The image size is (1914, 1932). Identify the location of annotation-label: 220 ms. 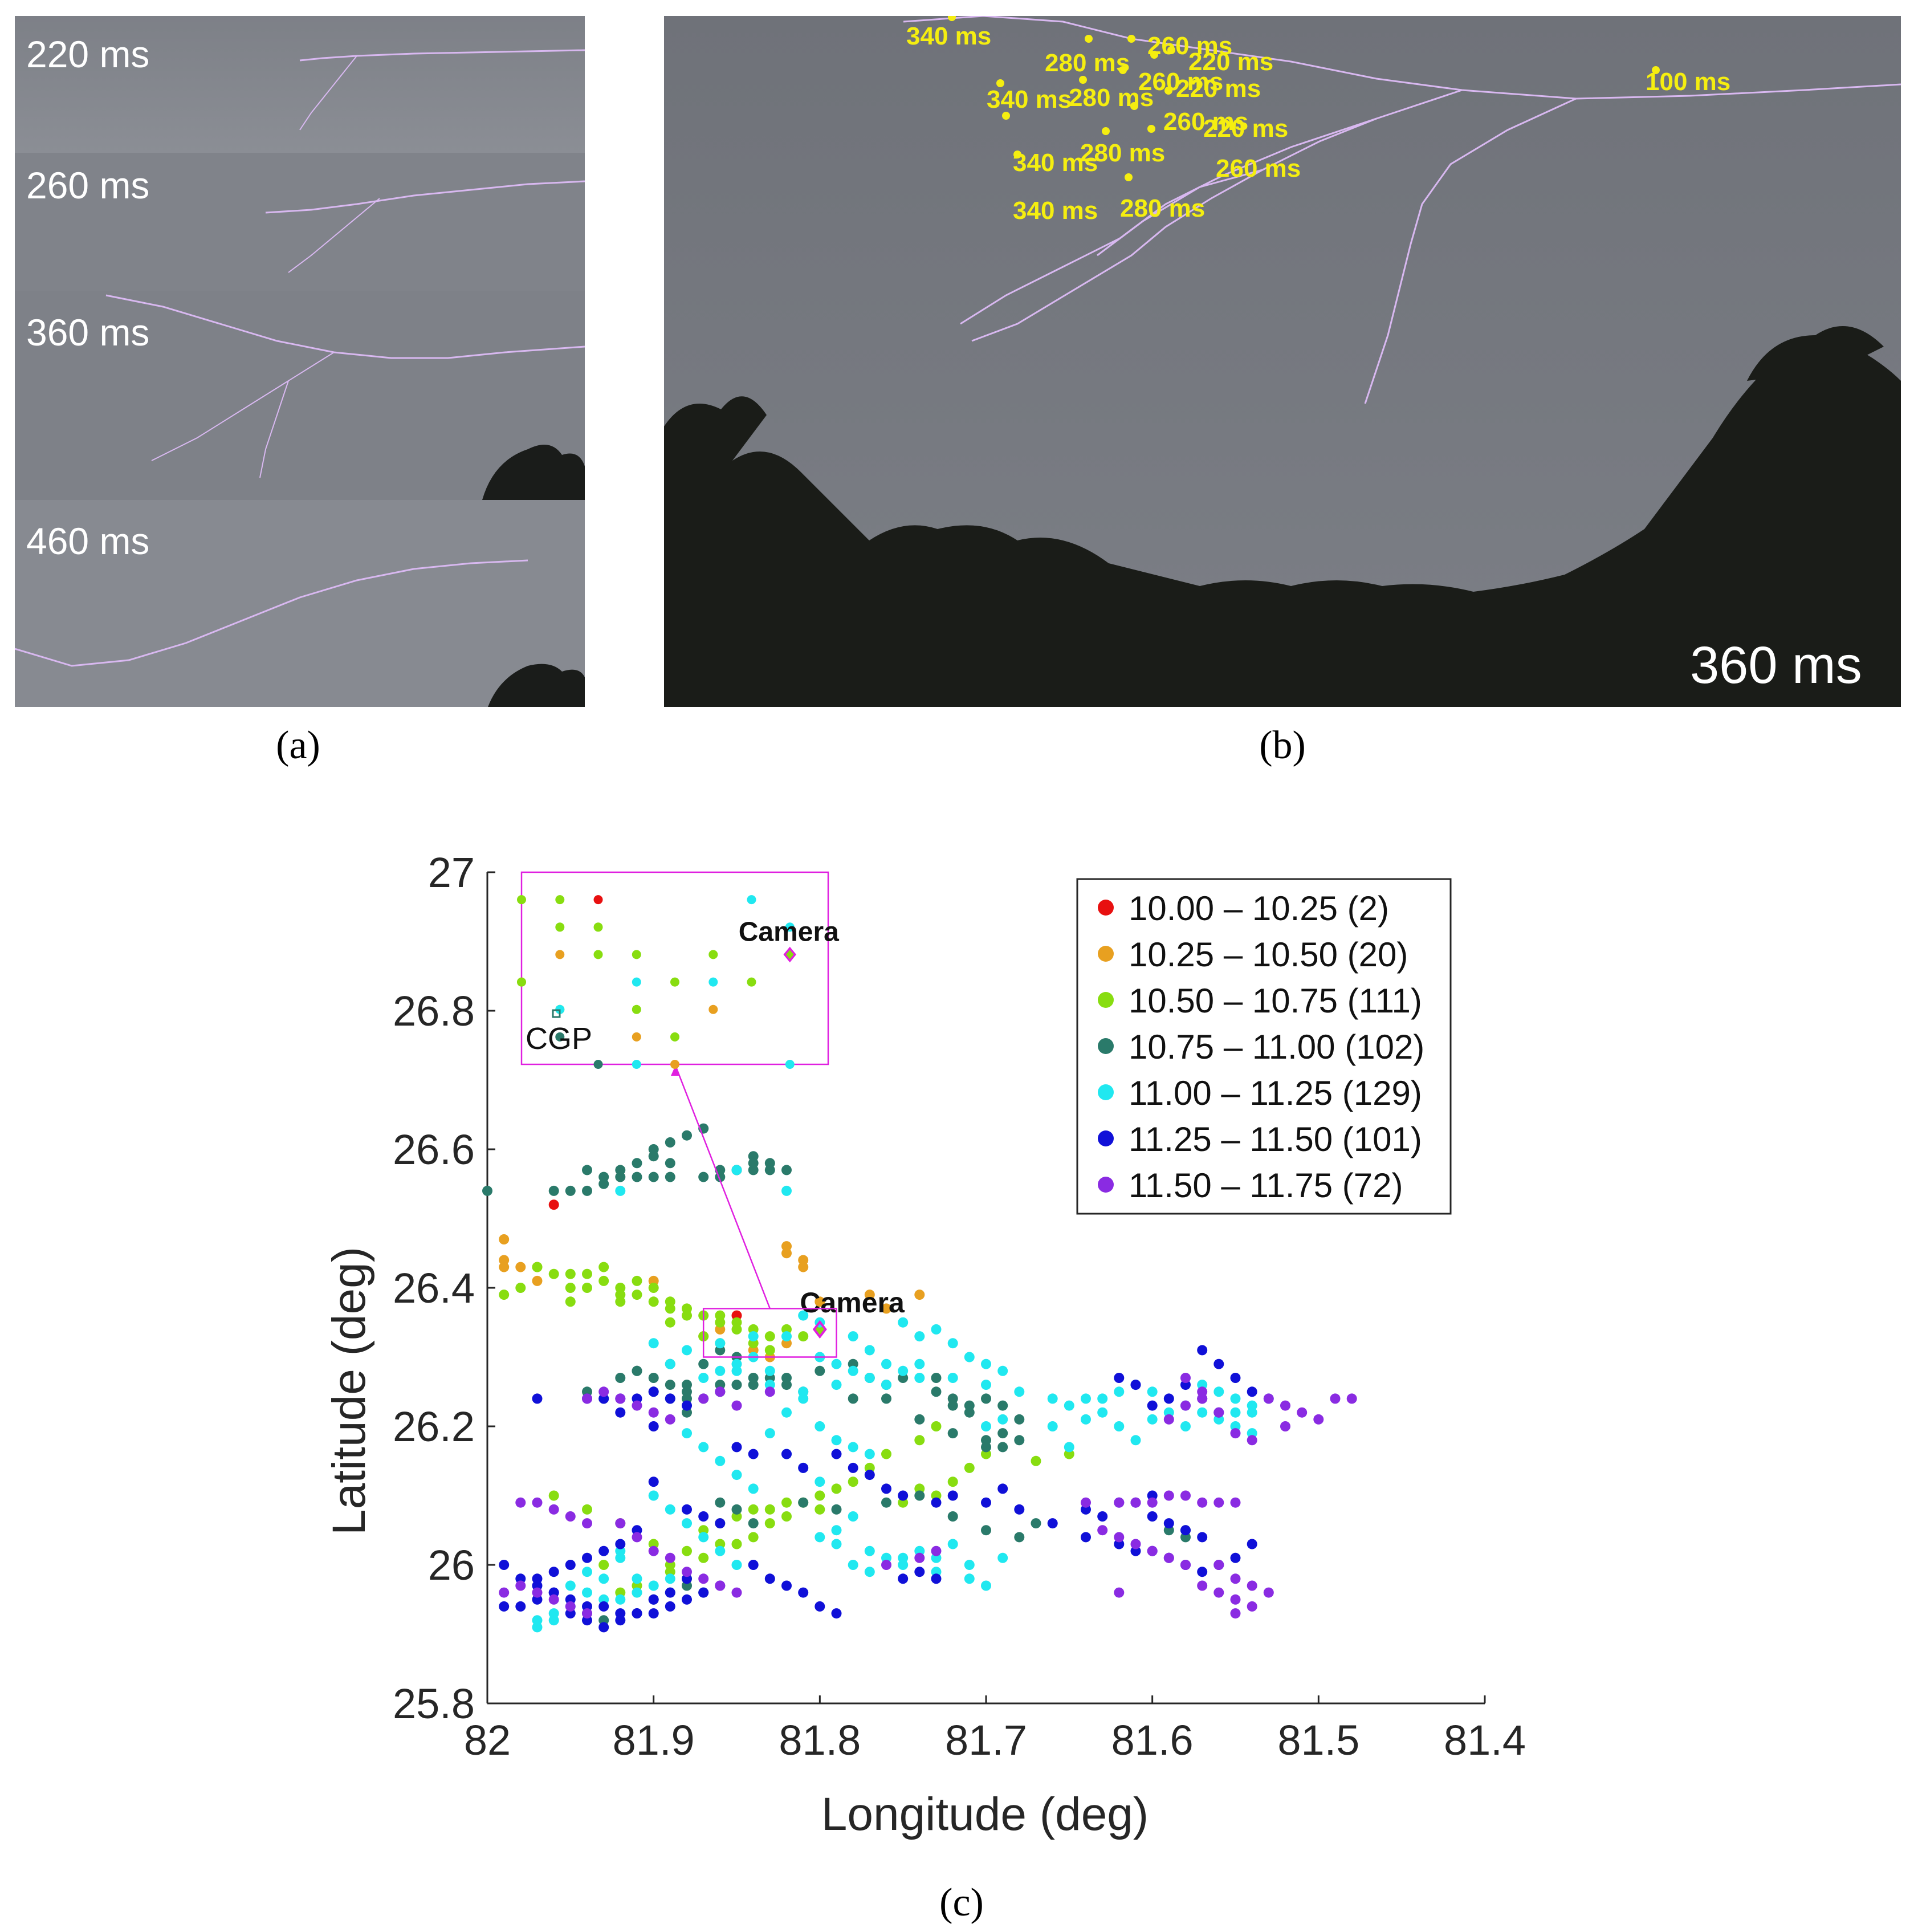
(1231, 62).